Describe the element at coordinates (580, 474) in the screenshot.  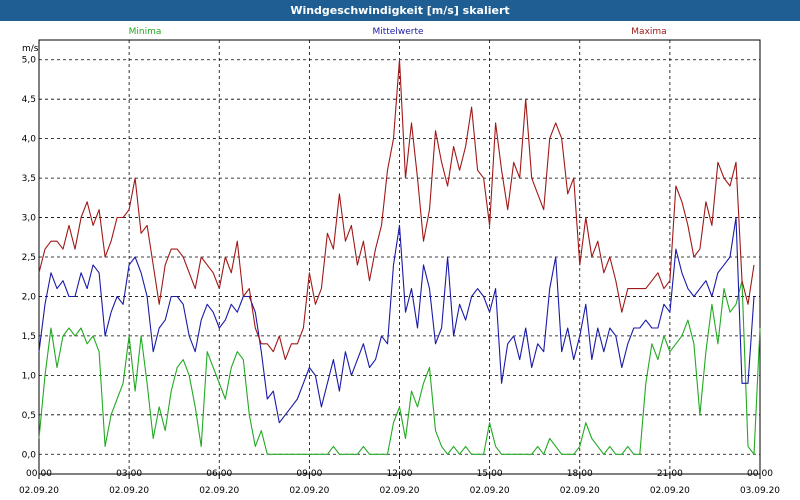
I see `x-tick-time: 18:00` at that location.